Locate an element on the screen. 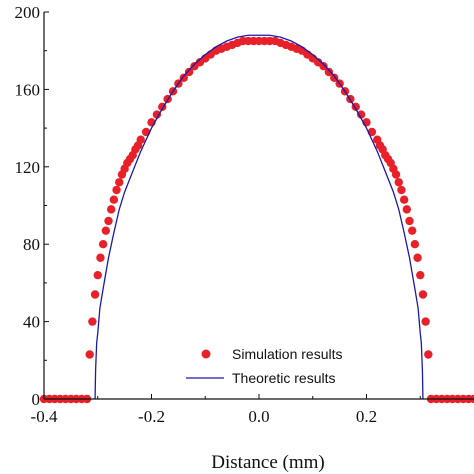 The image size is (474, 474). legend-label-simulation: Simulation results is located at coordinates (287, 354).